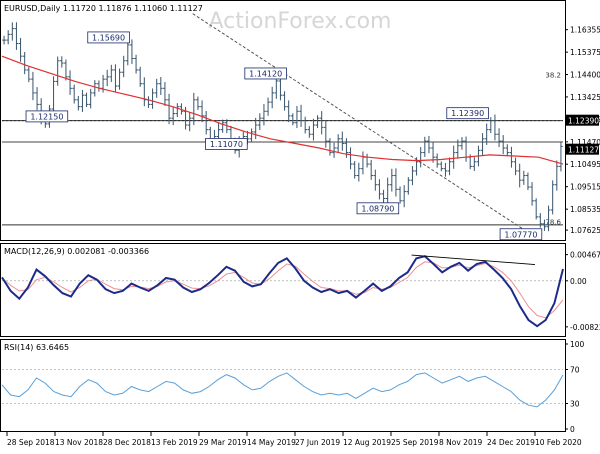  Describe the element at coordinates (585, 230) in the screenshot. I see `price-y-tick-label: 1.07625` at that location.